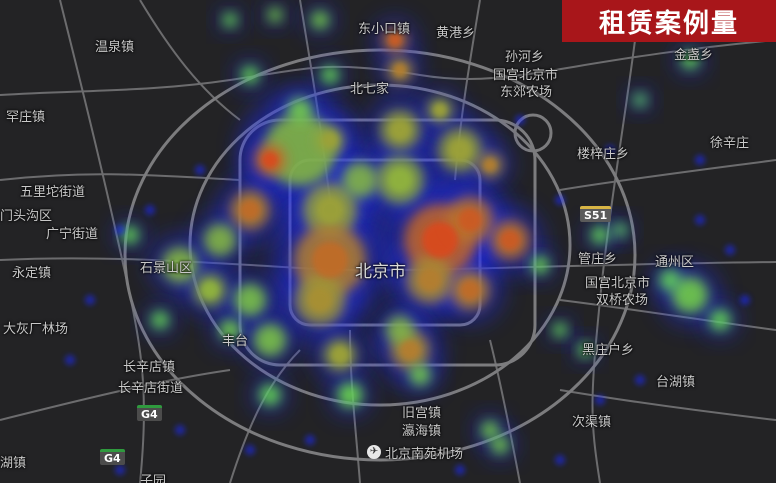 The width and height of the screenshot is (776, 483). Describe the element at coordinates (526, 75) in the screenshot. I see `label-guomao: 国宫北京市` at that location.